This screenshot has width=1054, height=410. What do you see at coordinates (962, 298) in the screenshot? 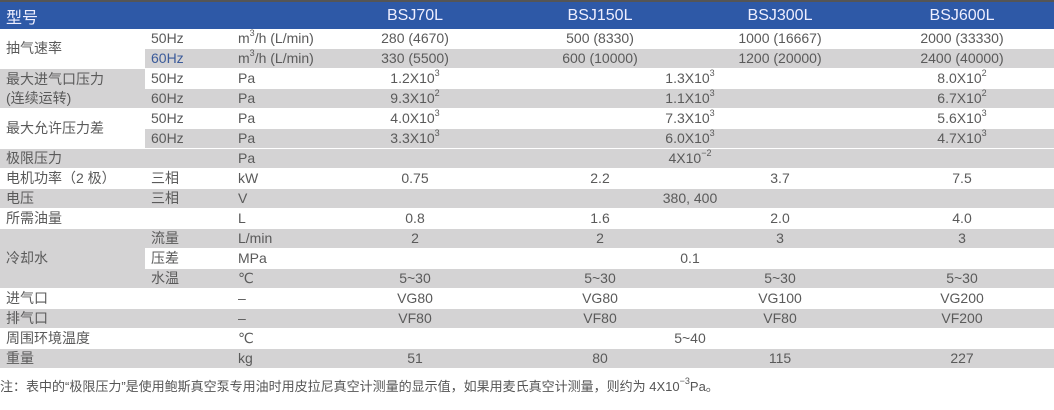
I see `value: VG200` at bounding box center [962, 298].